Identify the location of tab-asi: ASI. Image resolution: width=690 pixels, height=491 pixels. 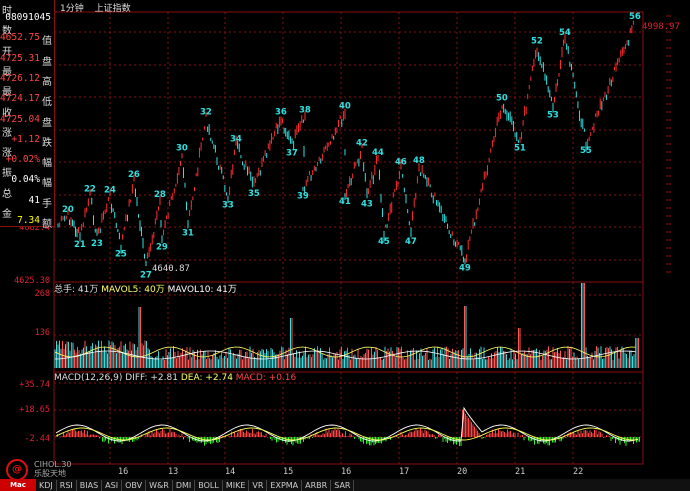
(112, 485).